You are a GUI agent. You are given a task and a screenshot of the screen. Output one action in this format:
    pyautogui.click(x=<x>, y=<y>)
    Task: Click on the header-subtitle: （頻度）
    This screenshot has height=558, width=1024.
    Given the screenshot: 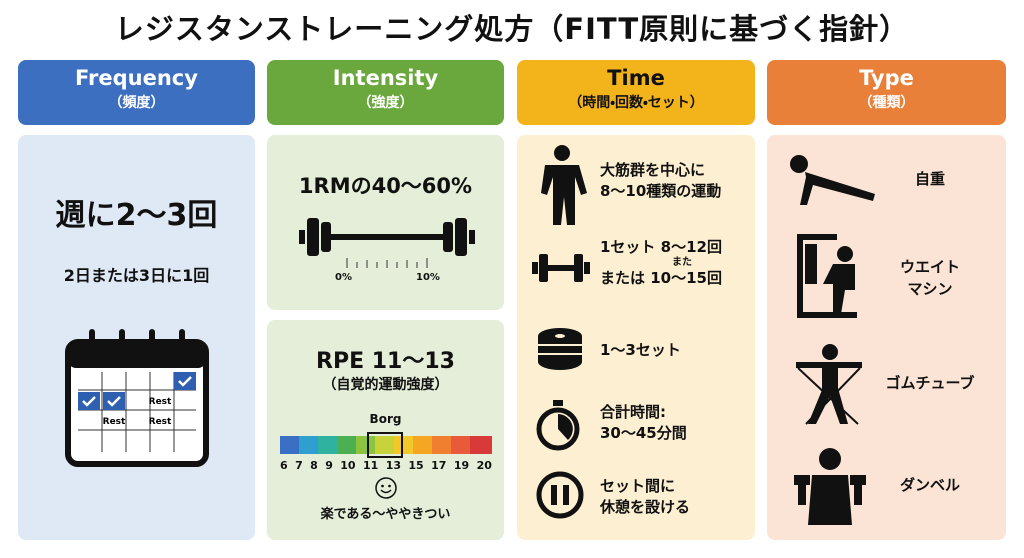 What is the action you would take?
    pyautogui.click(x=136, y=103)
    